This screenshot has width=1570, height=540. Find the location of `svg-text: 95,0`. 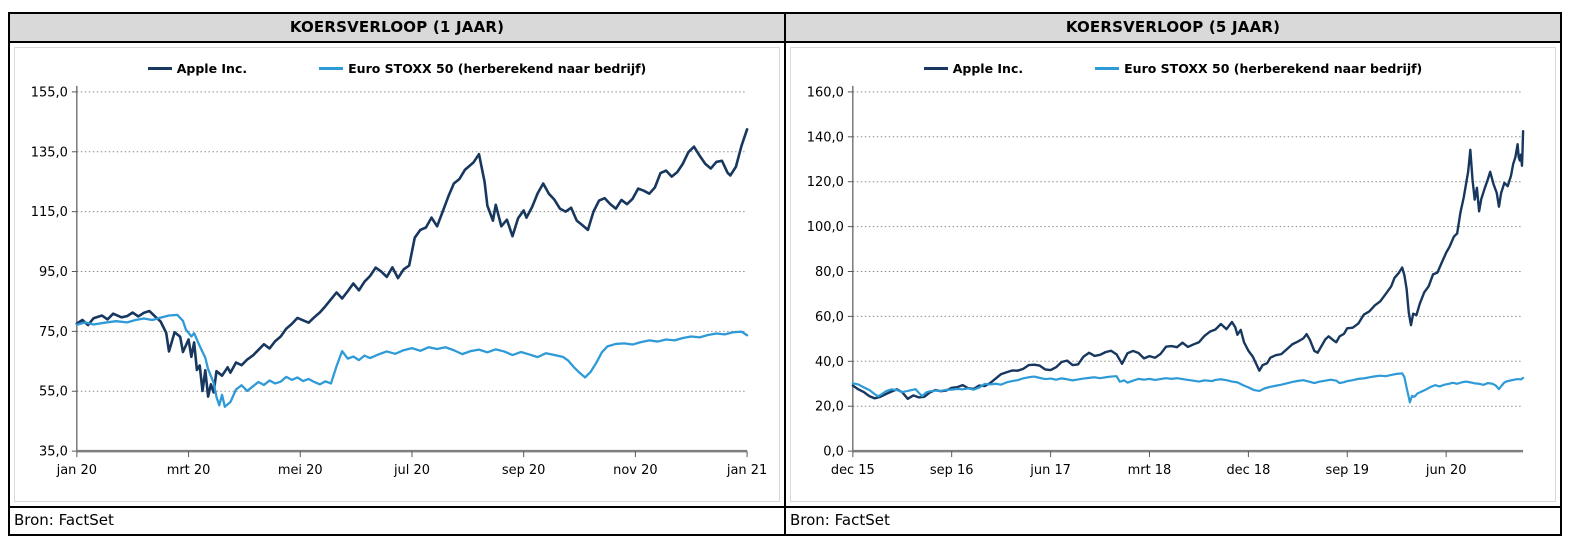

svg-text: 95,0 is located at coordinates (53, 272).